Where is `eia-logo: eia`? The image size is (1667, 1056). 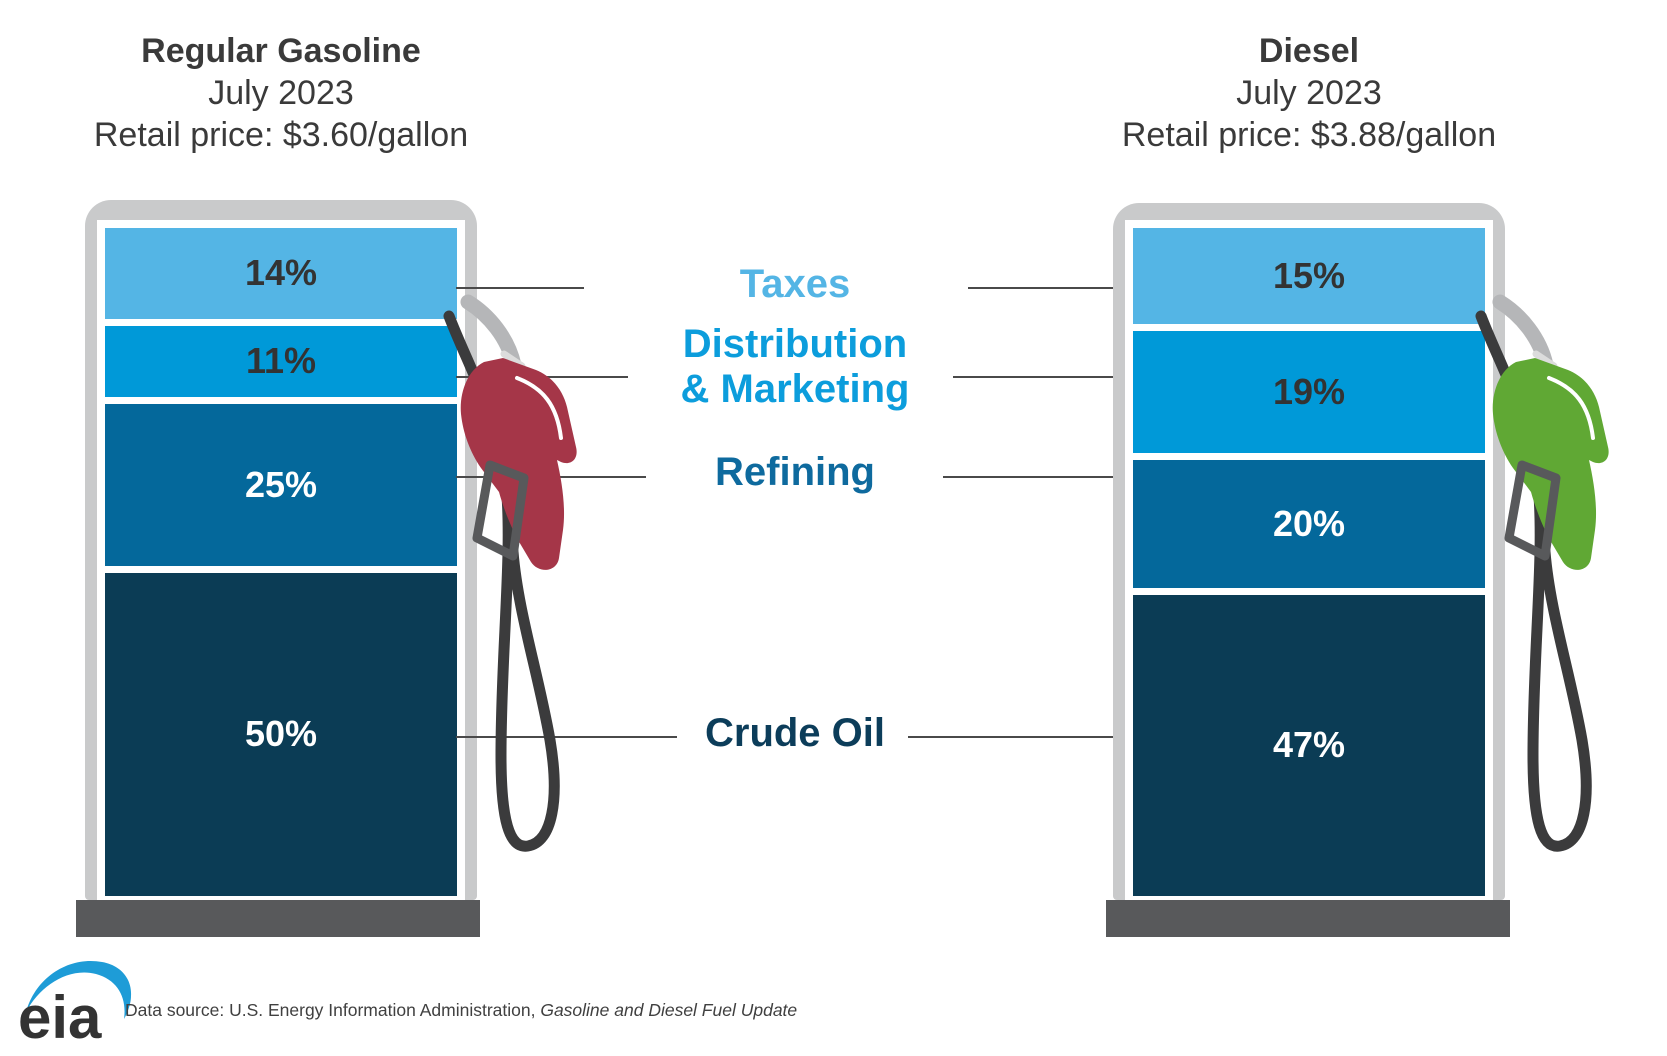 eia-logo: eia is located at coordinates (75, 1003).